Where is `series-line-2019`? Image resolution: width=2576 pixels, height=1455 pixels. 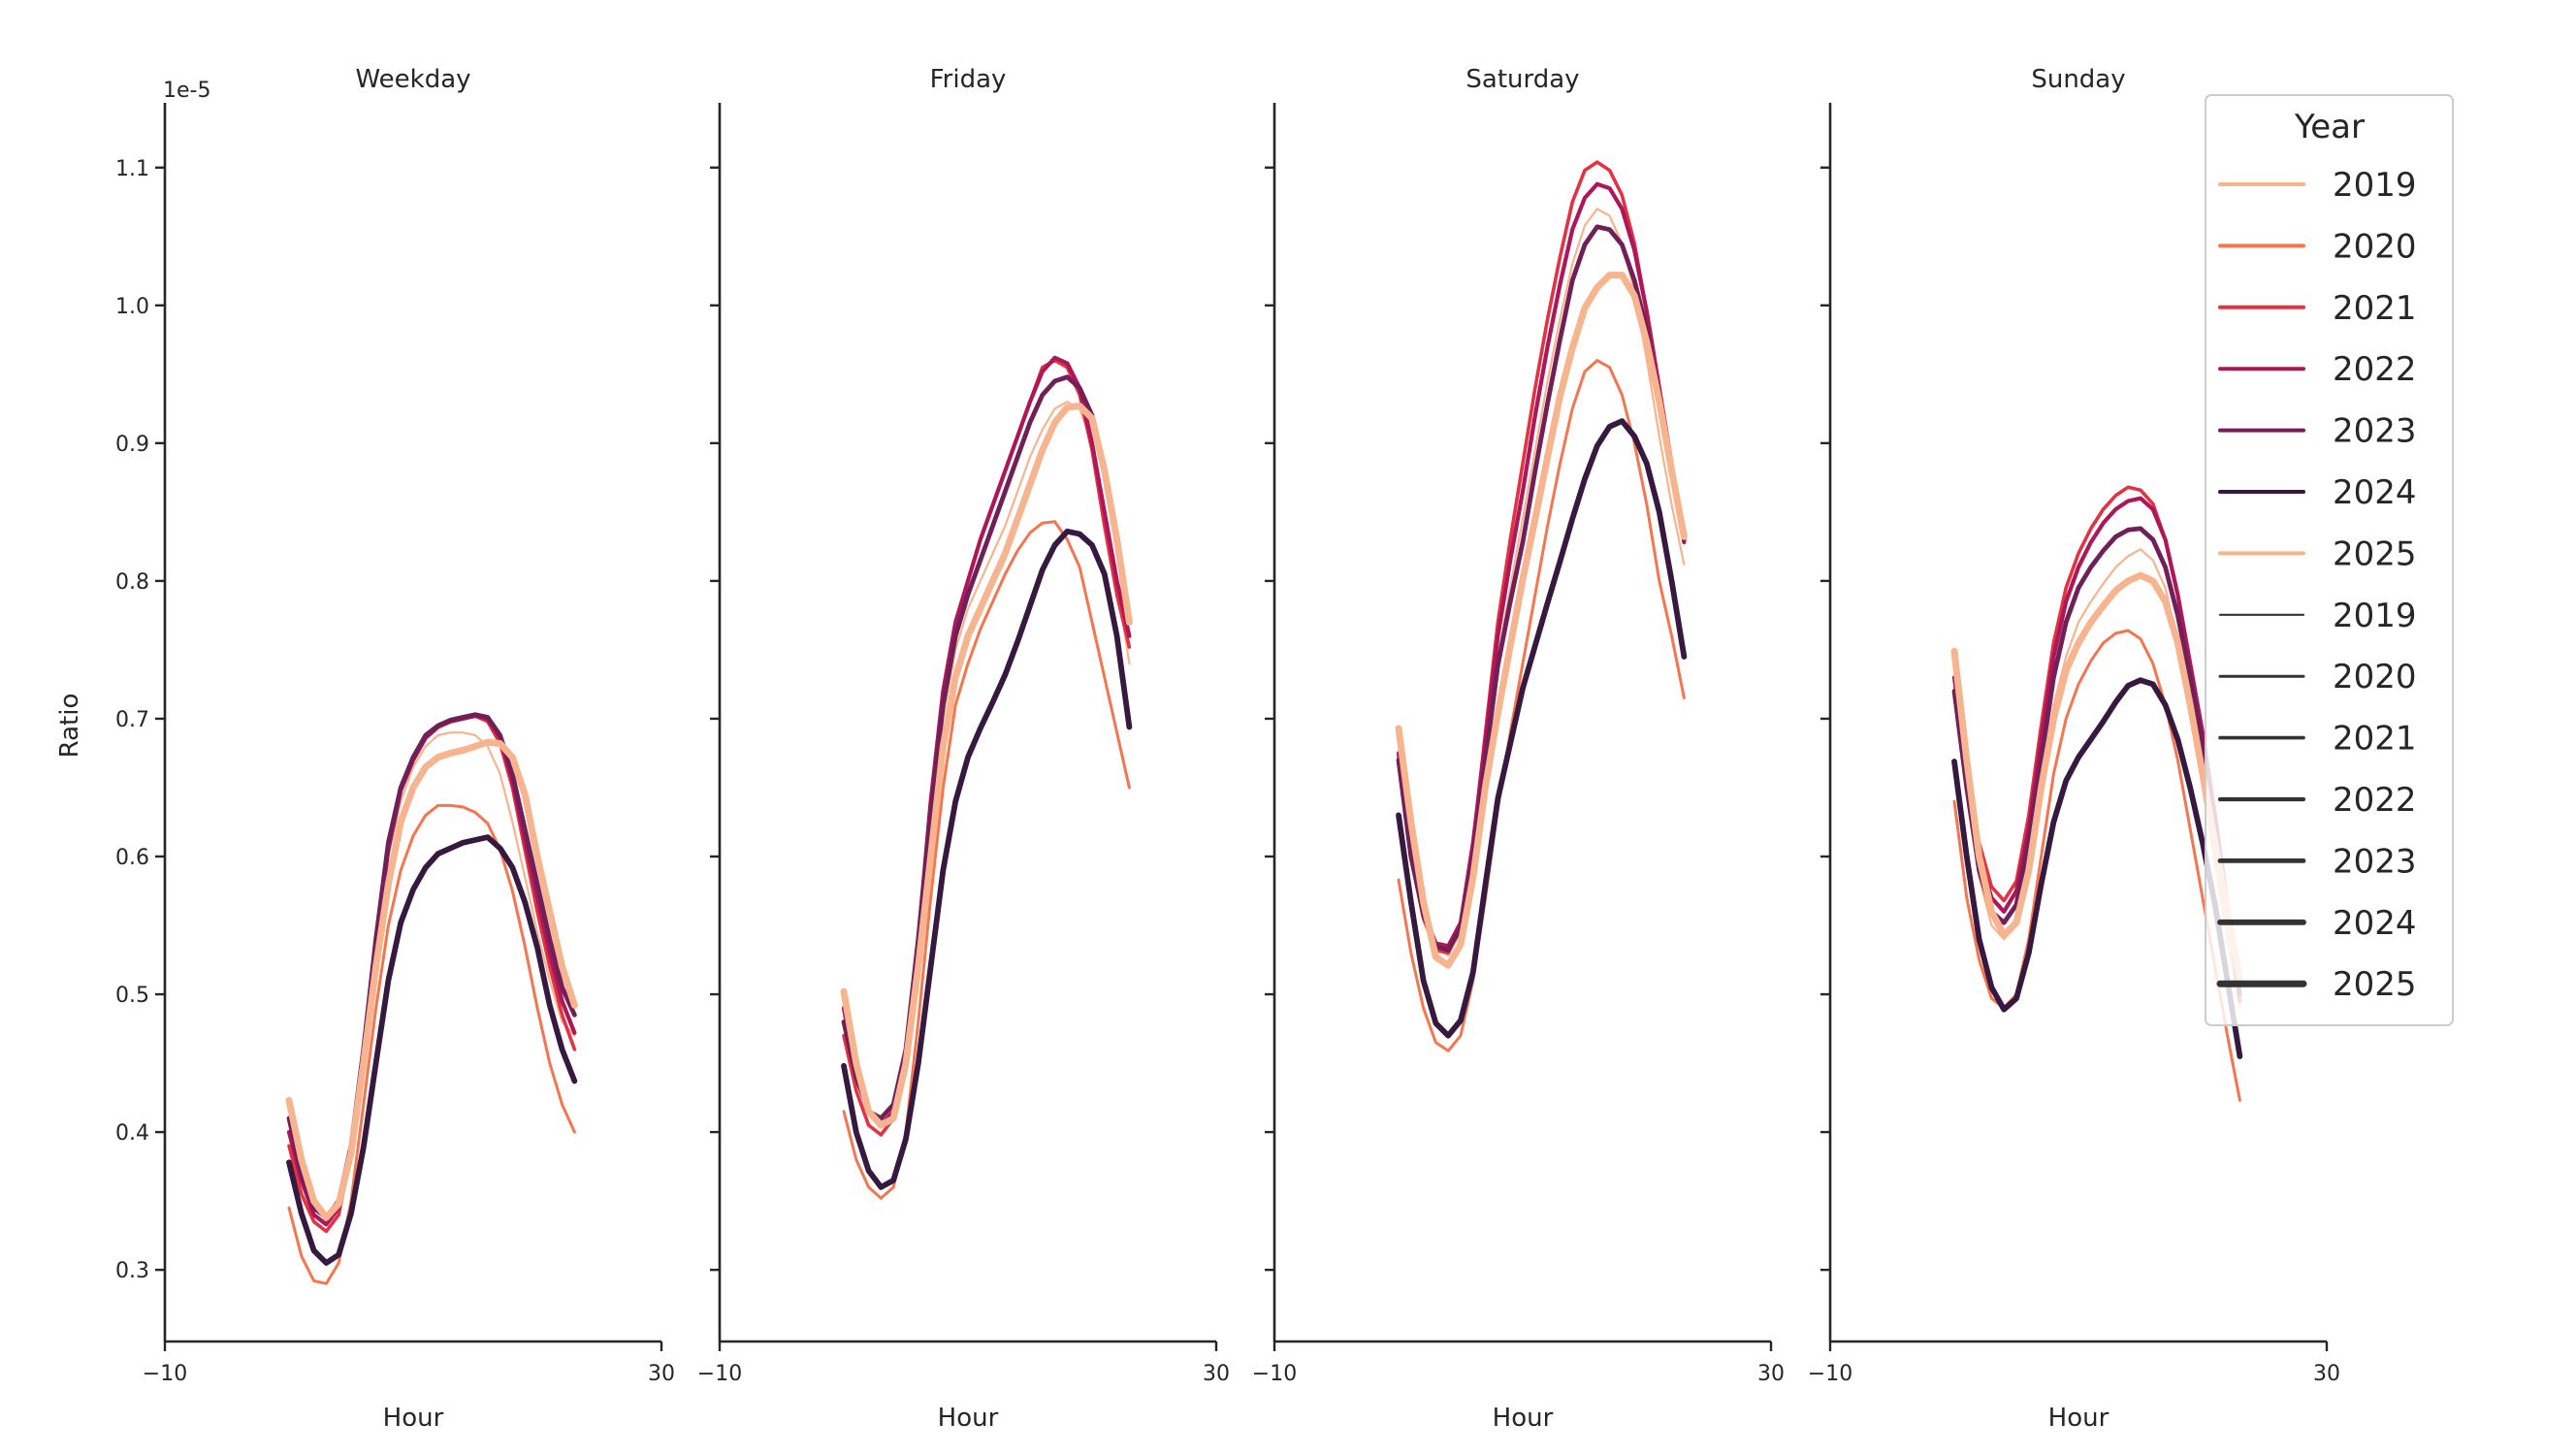 series-line-2019 is located at coordinates (986, 764).